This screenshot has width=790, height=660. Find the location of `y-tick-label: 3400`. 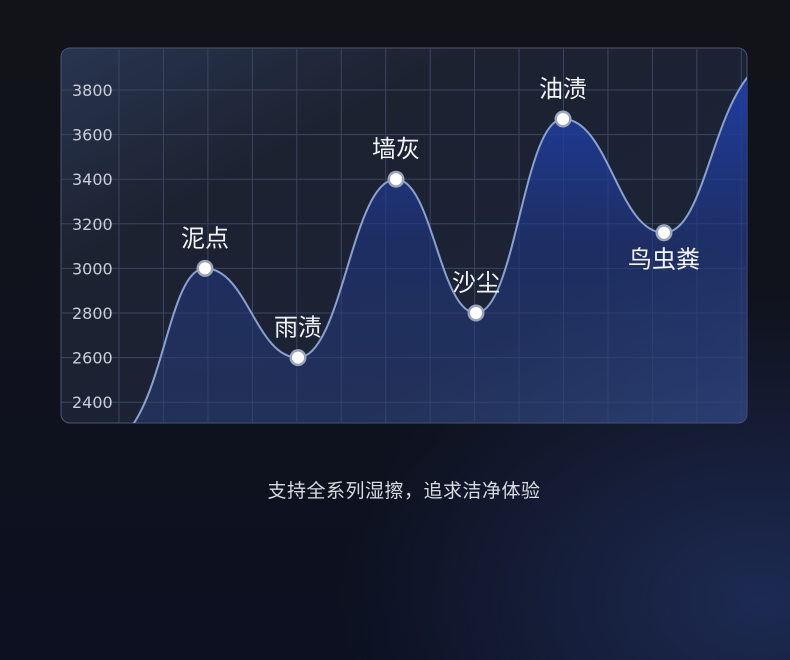

y-tick-label: 3400 is located at coordinates (92, 179).